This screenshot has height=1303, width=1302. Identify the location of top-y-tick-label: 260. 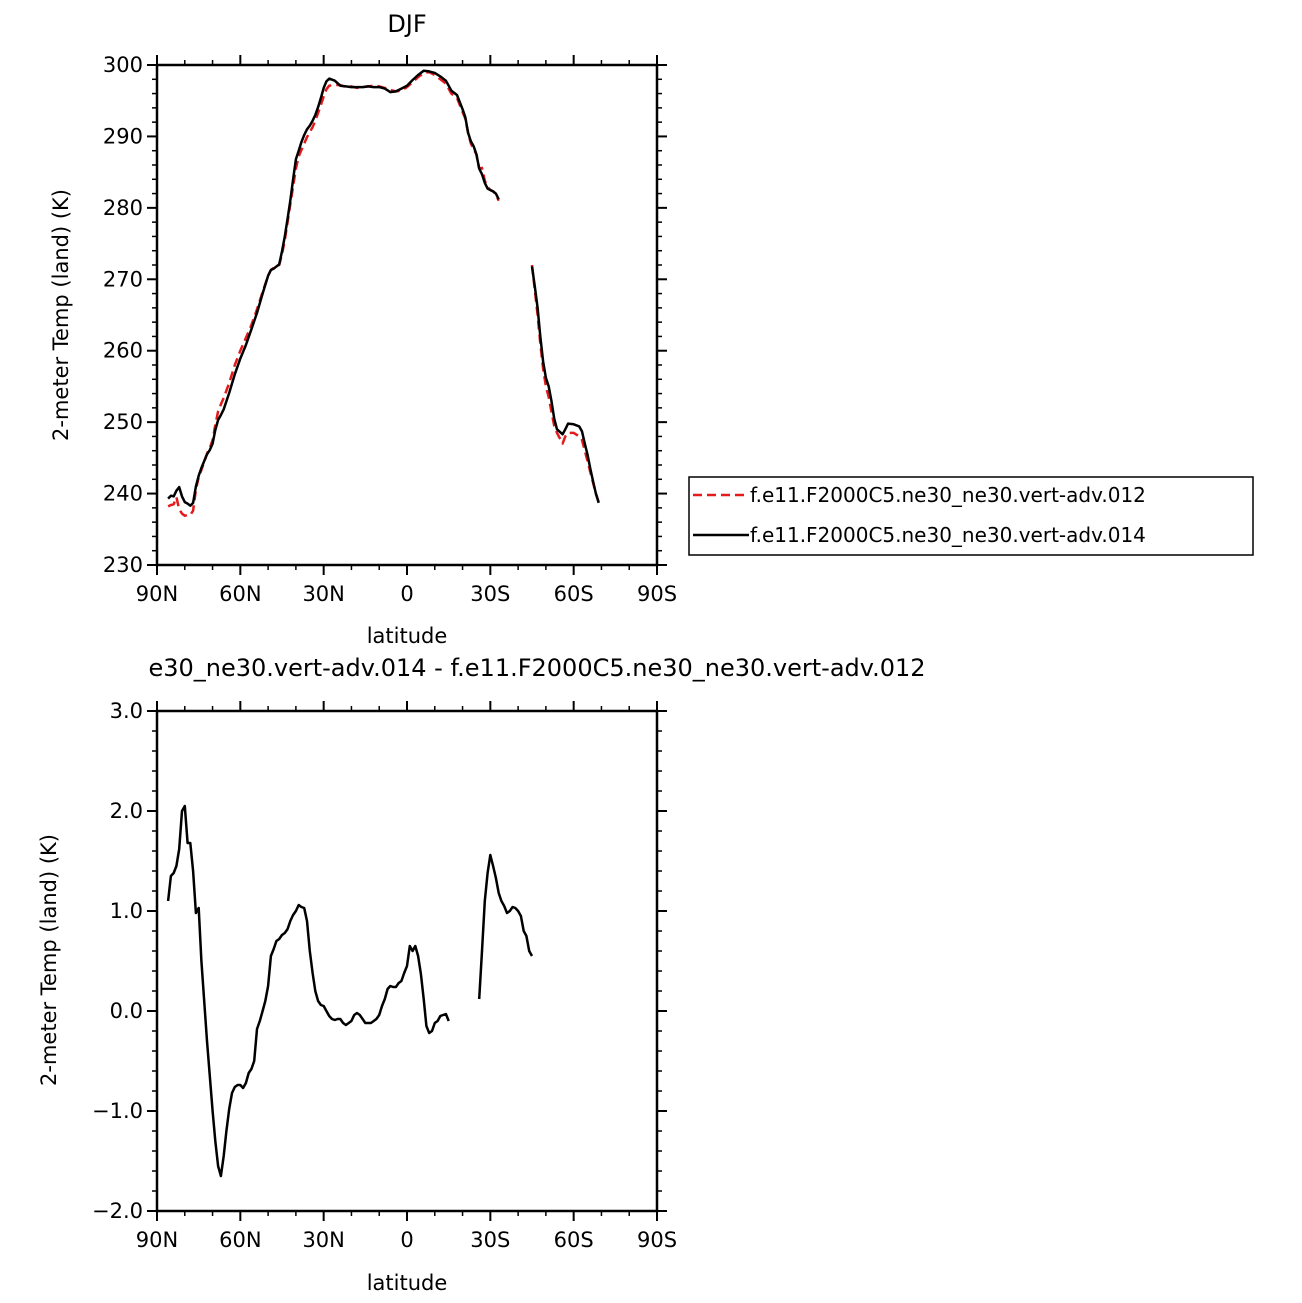
(123, 351).